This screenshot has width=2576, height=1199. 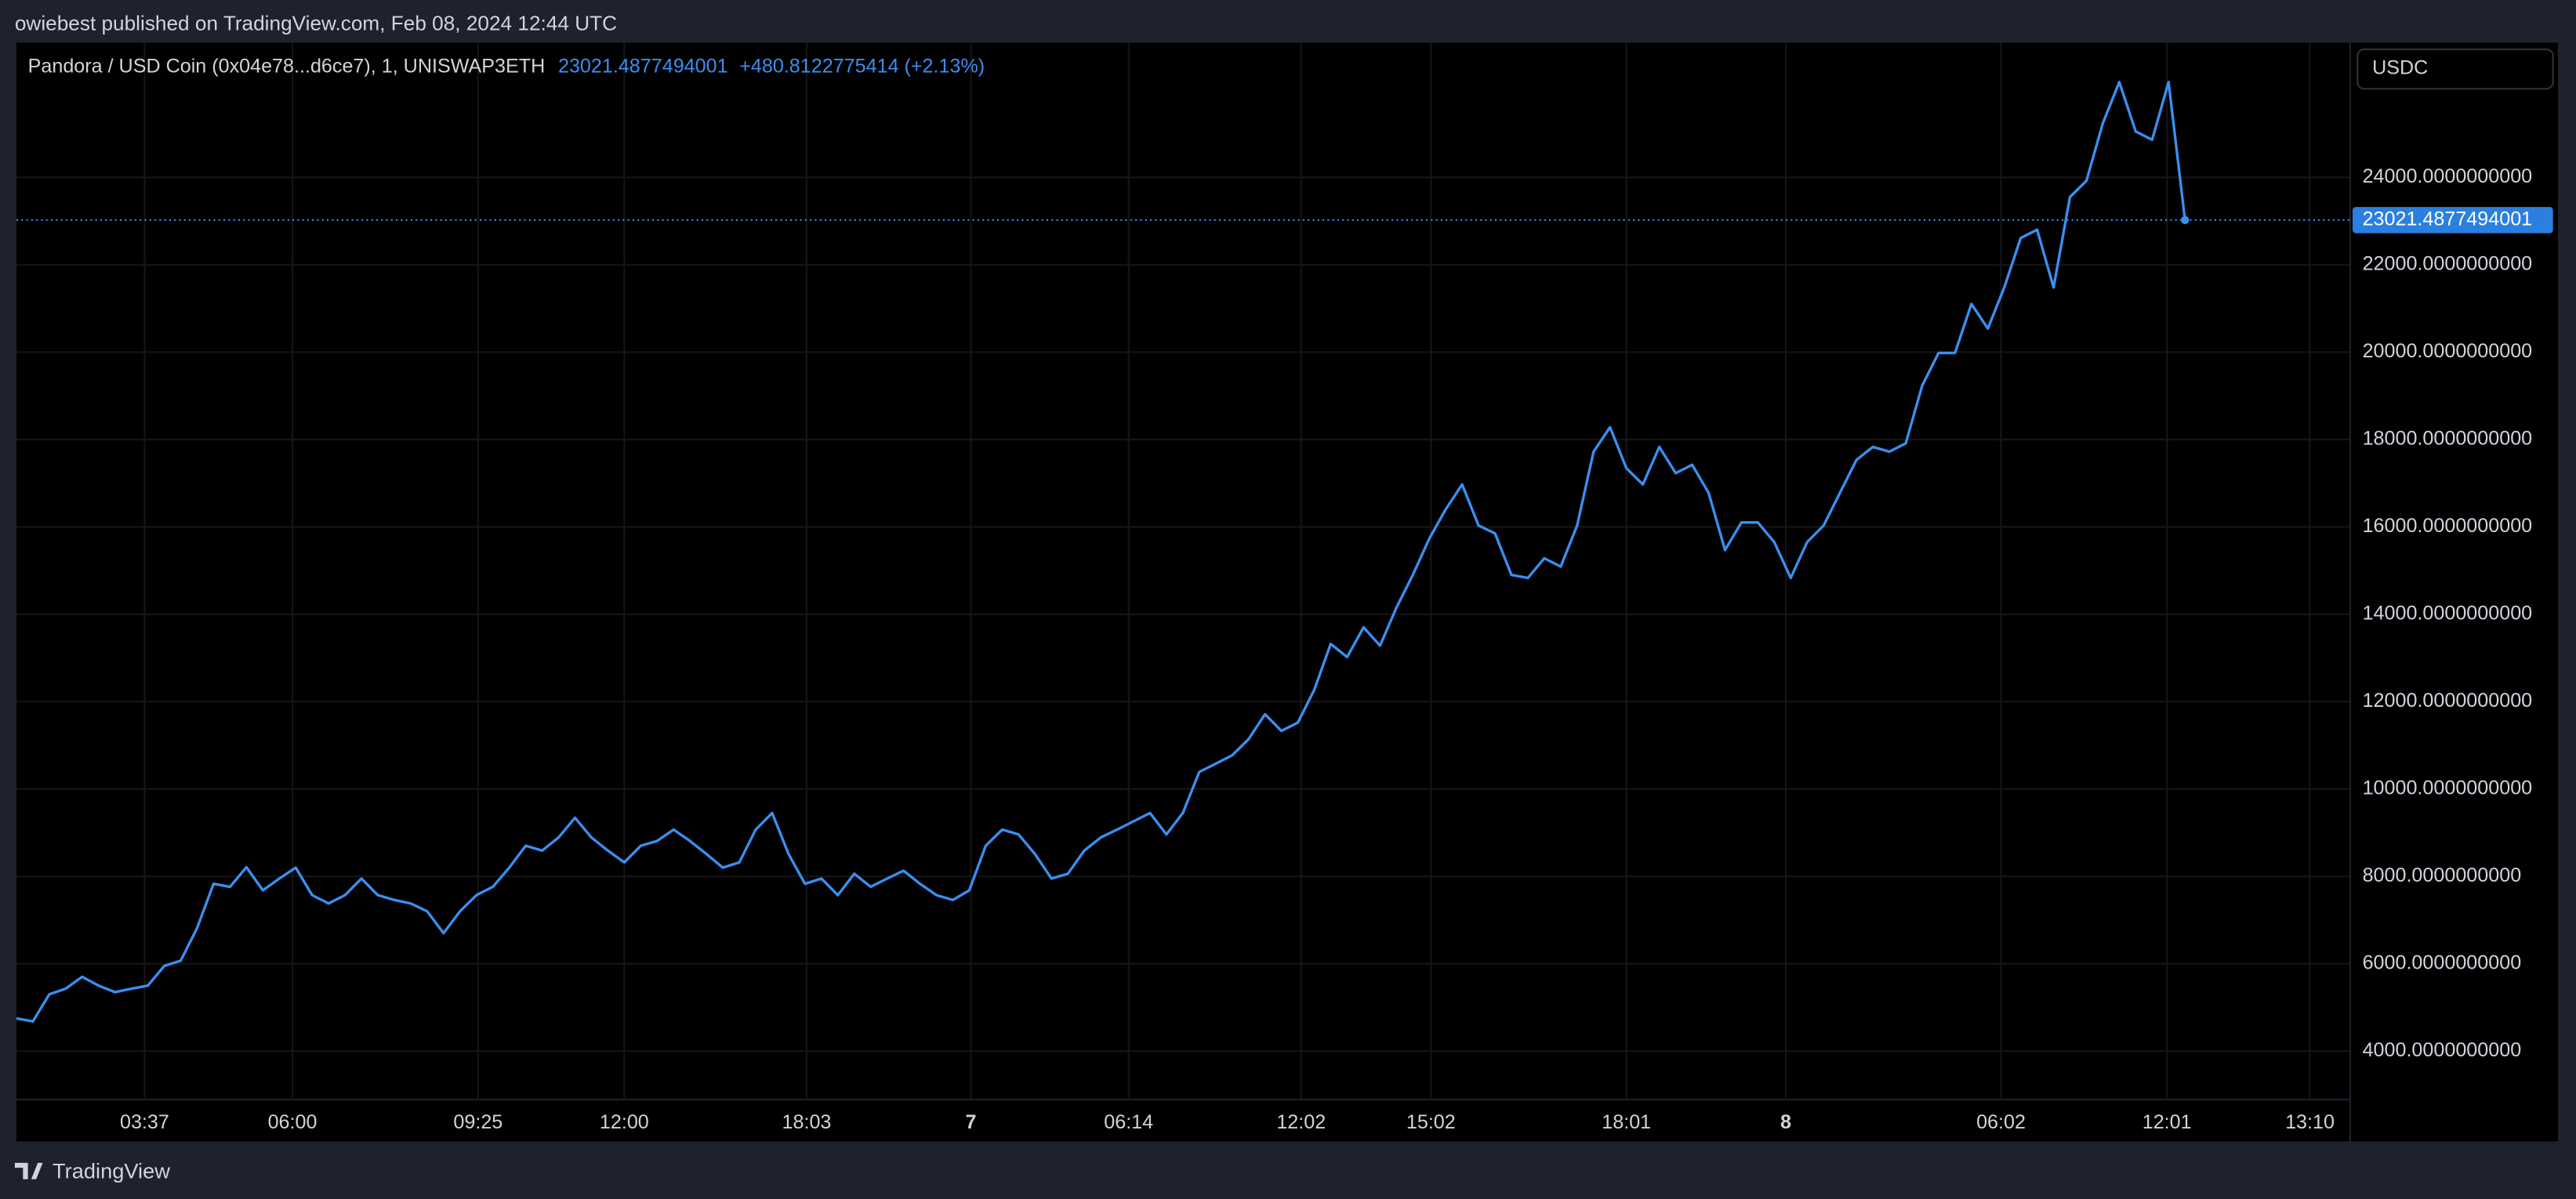 I want to click on time-axis, so click(x=1182, y=1121).